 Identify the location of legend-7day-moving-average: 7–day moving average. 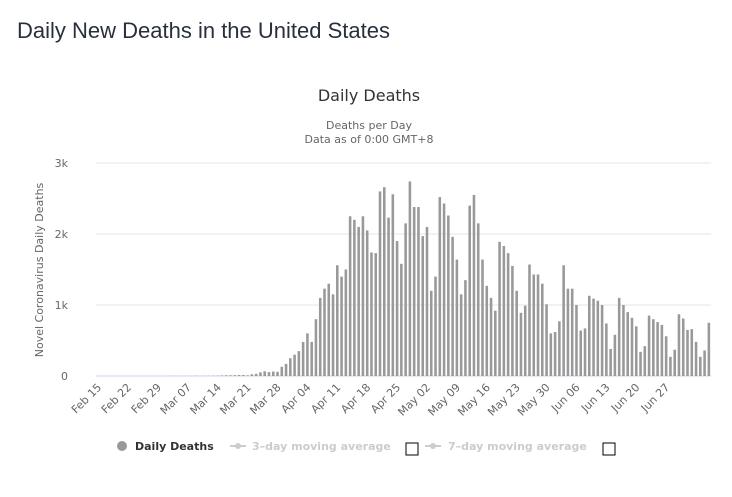
(517, 446).